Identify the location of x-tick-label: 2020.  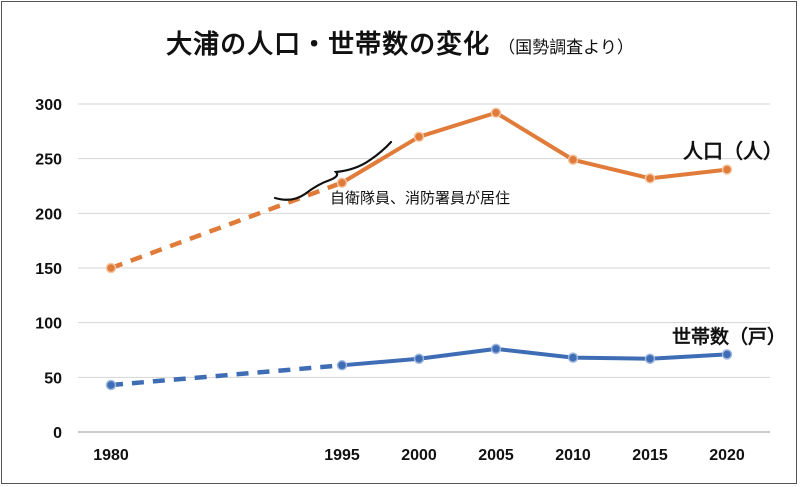
(727, 455).